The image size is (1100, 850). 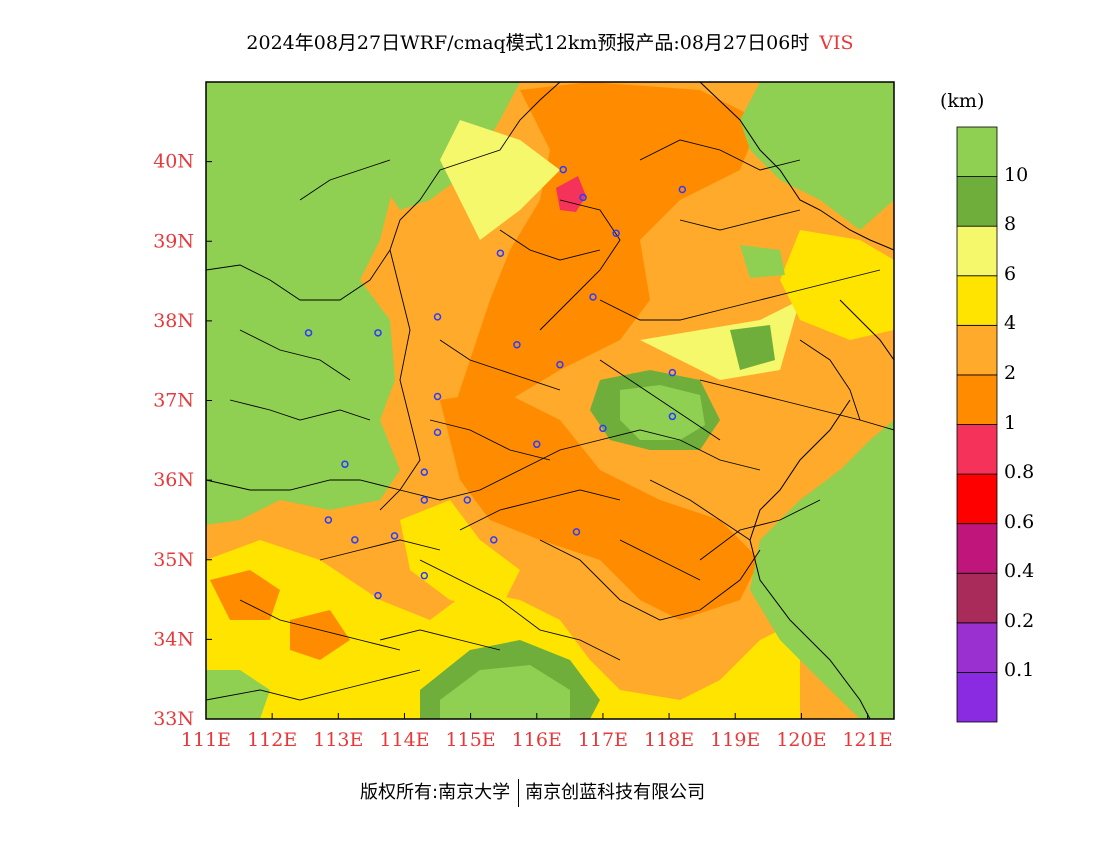 I want to click on lat-tick-label: 40N, so click(x=173, y=162).